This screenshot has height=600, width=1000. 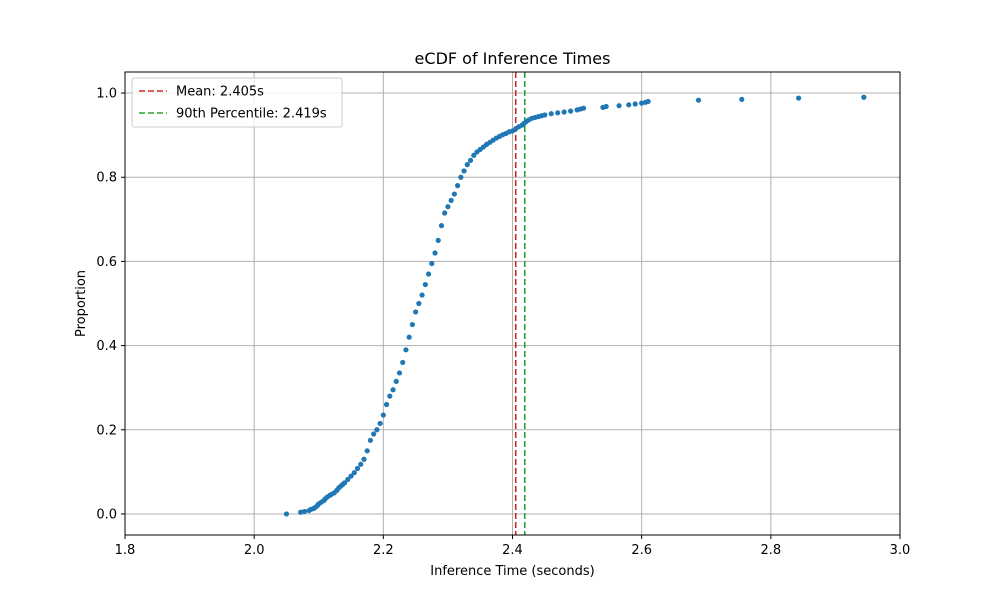 What do you see at coordinates (106, 178) in the screenshot?
I see `y-tick-label: 0.8` at bounding box center [106, 178].